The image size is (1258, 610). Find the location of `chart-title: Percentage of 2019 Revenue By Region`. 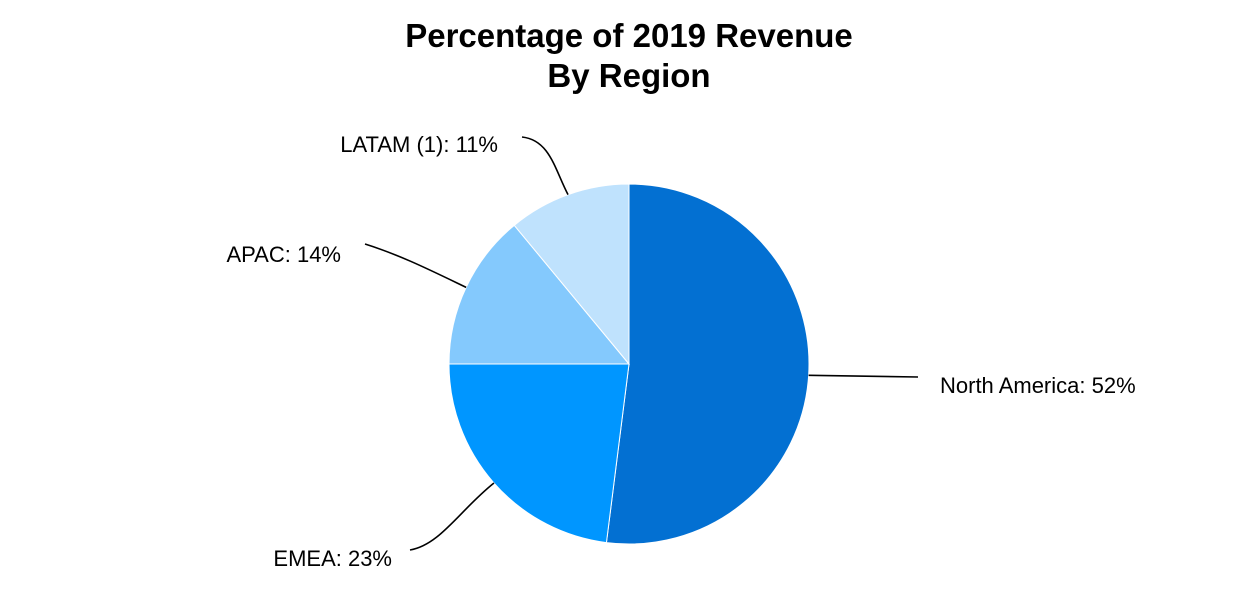

chart-title: Percentage of 2019 Revenue By Region is located at coordinates (629, 56).